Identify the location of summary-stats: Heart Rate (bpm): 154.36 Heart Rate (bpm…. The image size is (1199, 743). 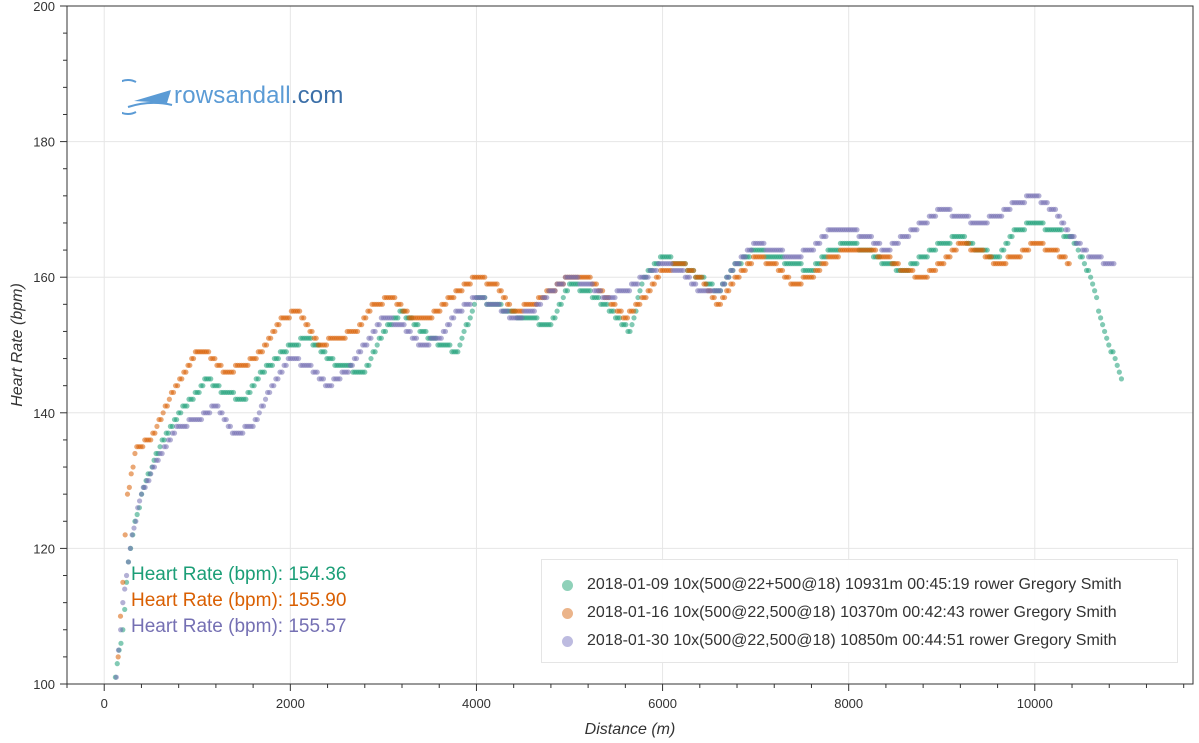
(238, 601).